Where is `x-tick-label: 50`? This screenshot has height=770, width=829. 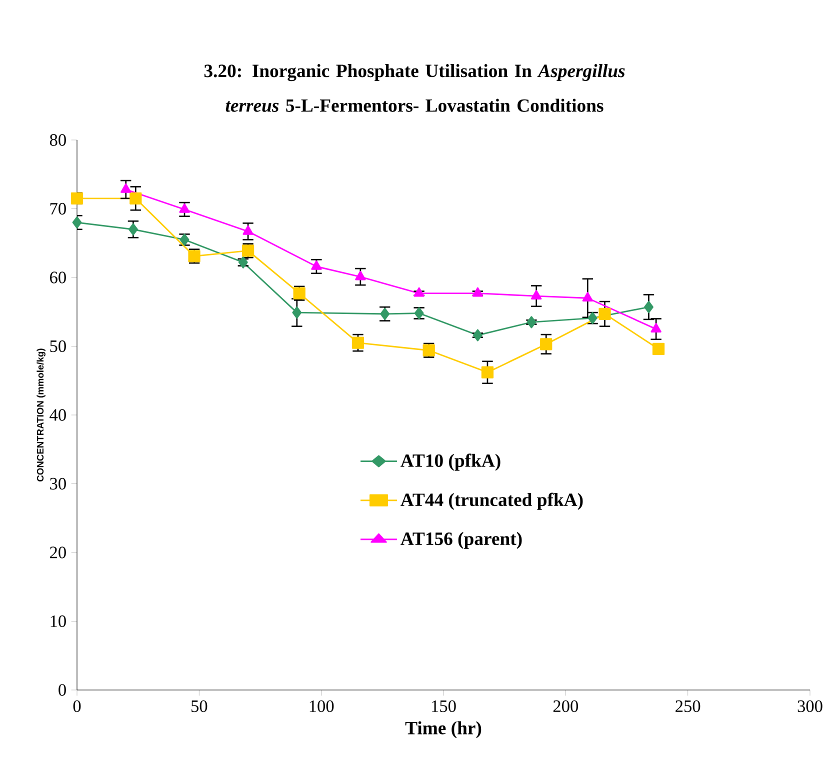
x-tick-label: 50 is located at coordinates (200, 706).